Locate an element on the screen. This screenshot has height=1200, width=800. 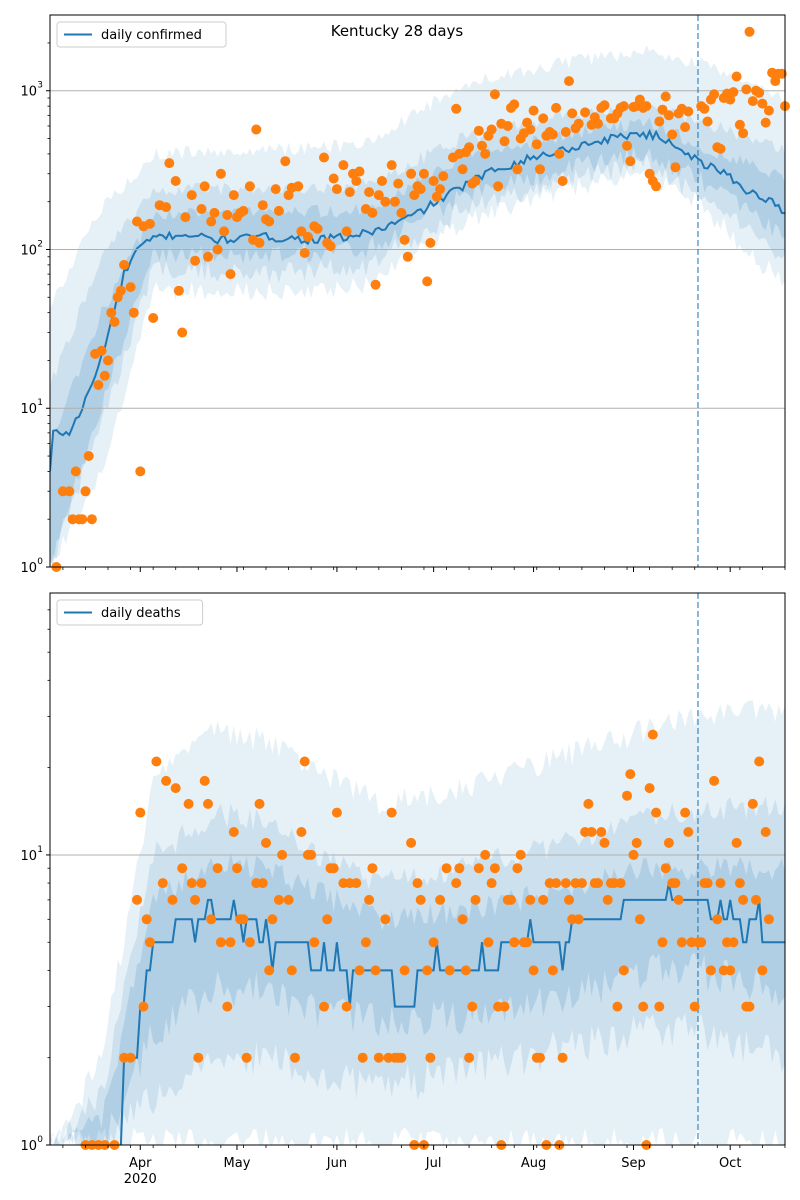
x-tick-label: May is located at coordinates (237, 1163).